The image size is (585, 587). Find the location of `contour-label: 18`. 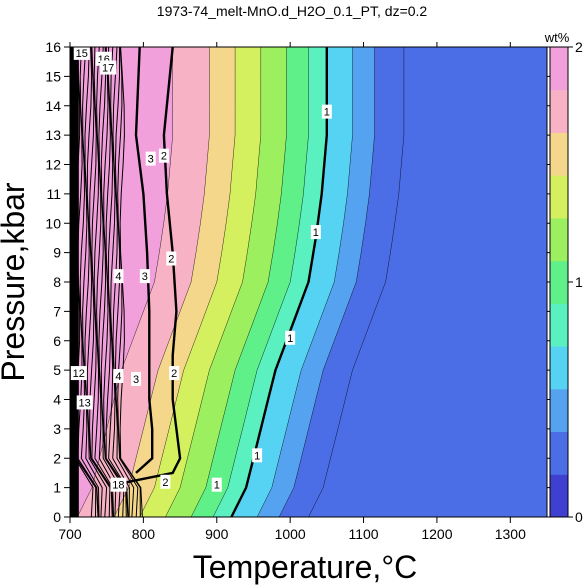

contour-label: 18 is located at coordinates (118, 484).